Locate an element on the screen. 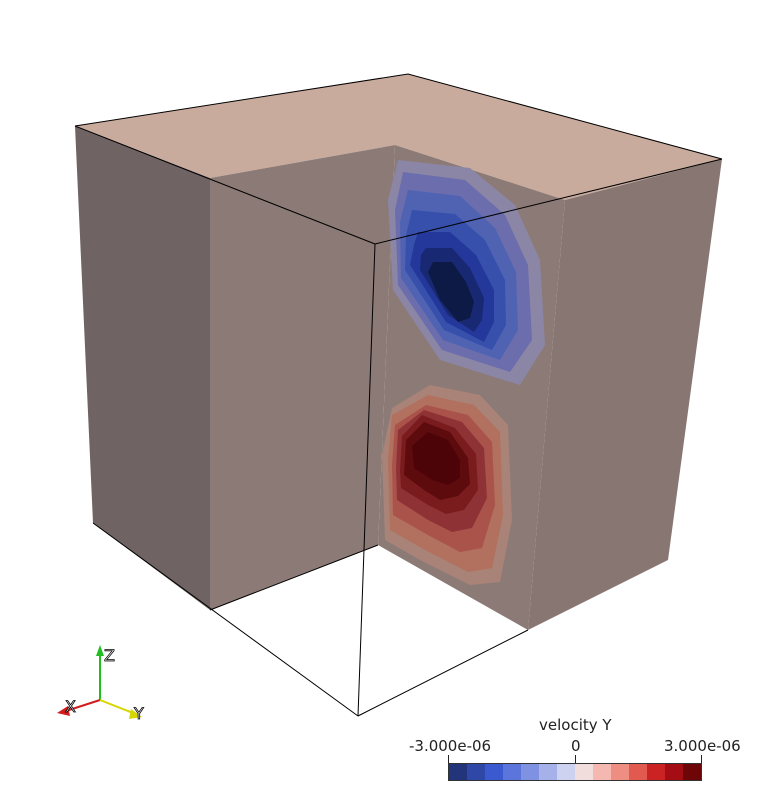 The height and width of the screenshot is (802, 771). colorbar-max-tick is located at coordinates (701, 759).